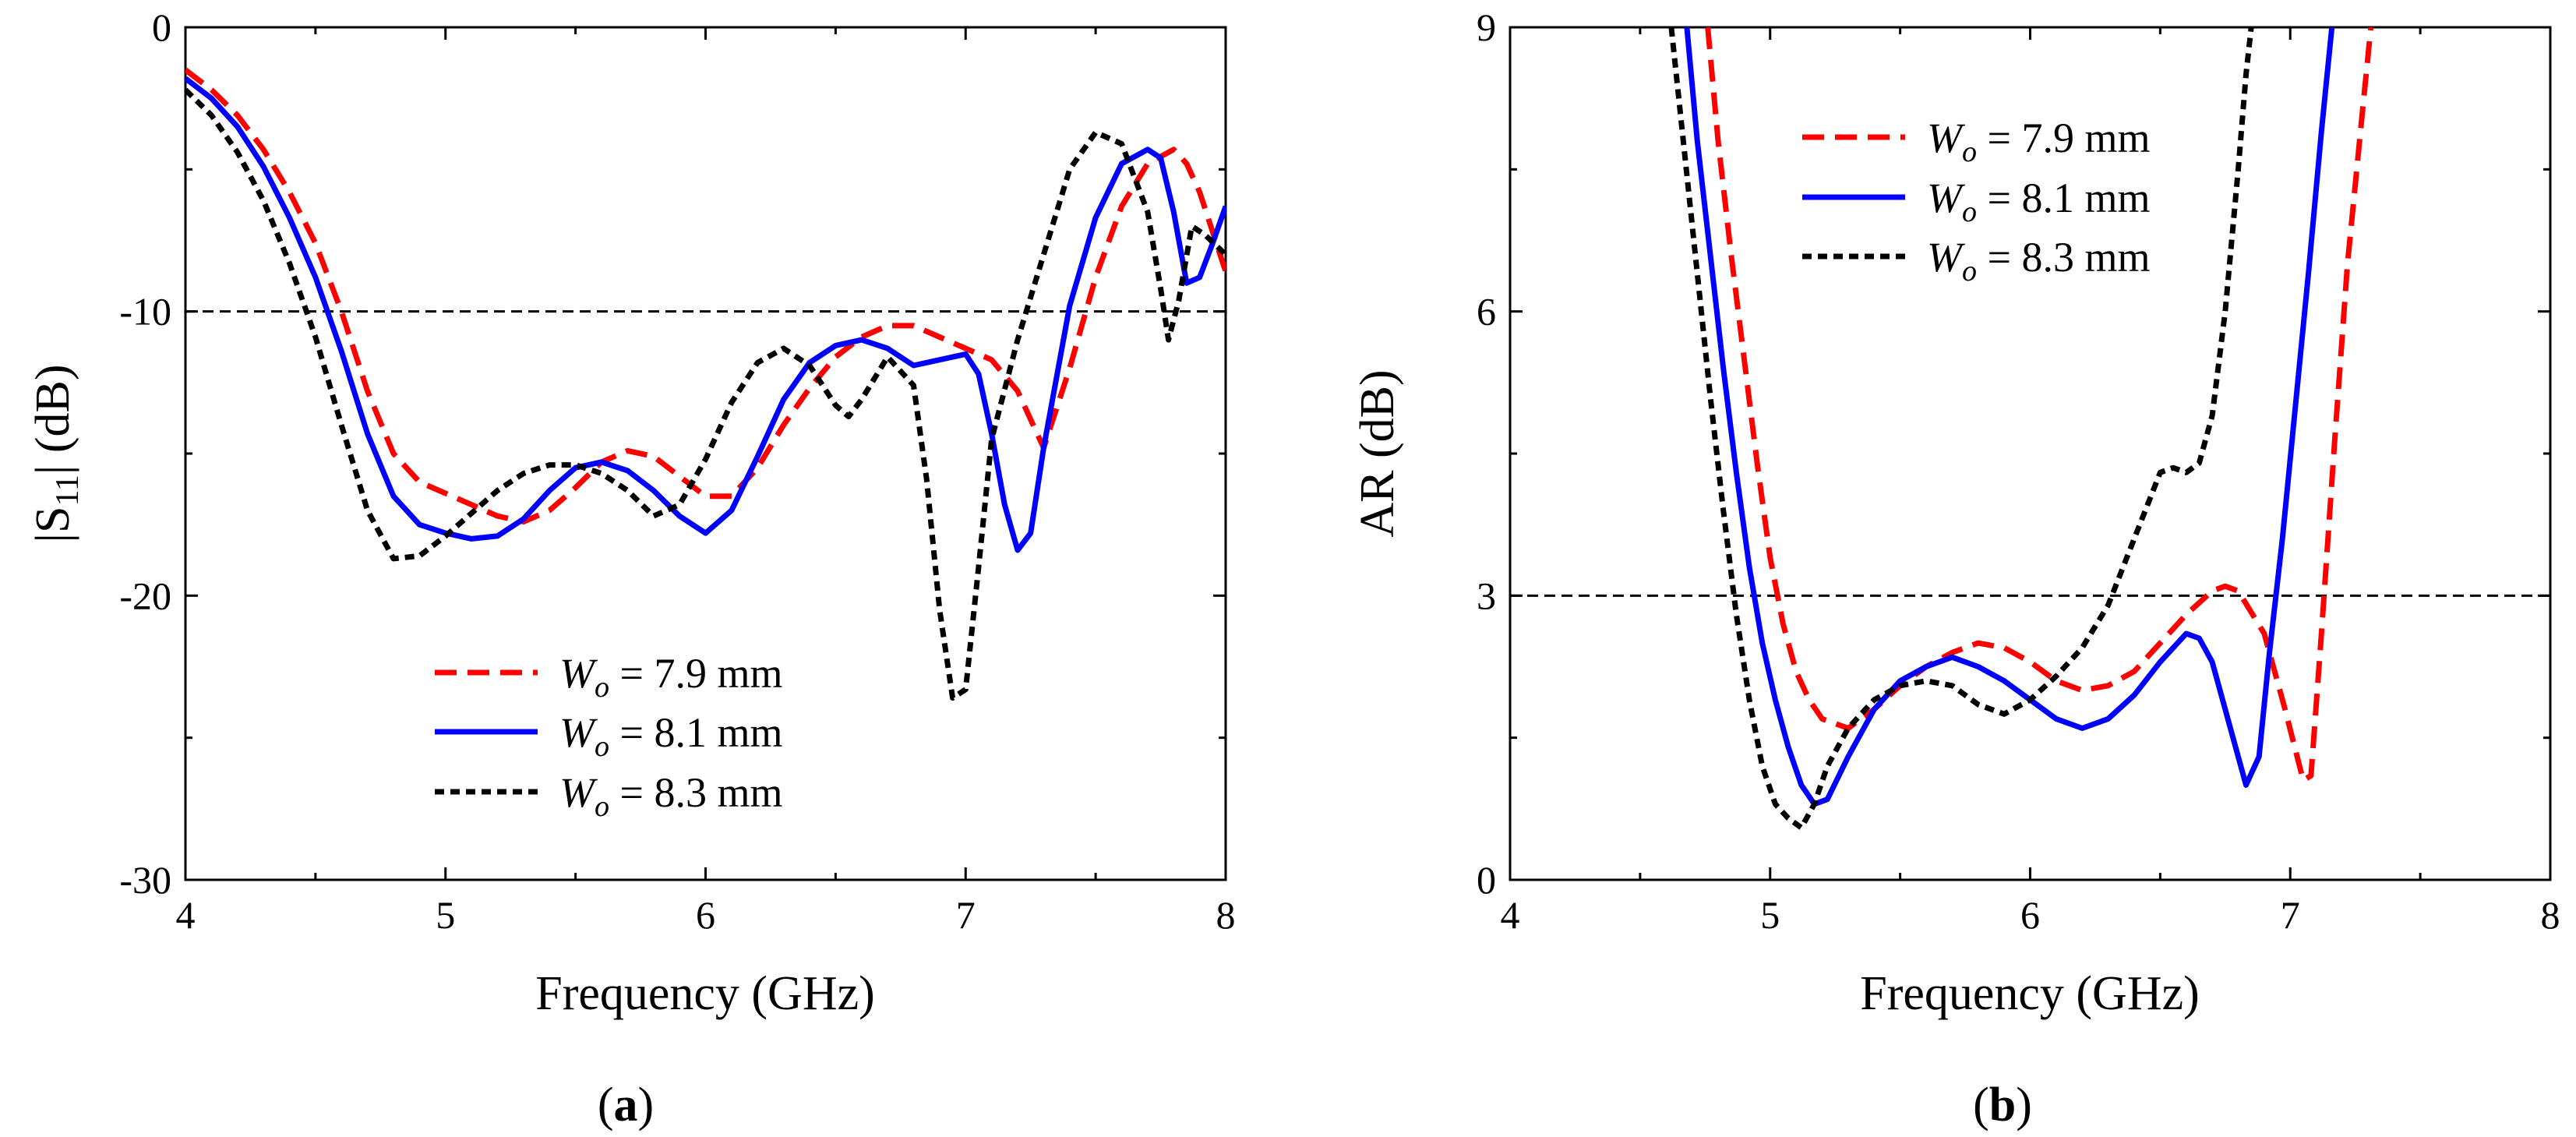 This screenshot has width=2576, height=1137. Describe the element at coordinates (145, 880) in the screenshot. I see `y-tick-label-a: -30` at that location.